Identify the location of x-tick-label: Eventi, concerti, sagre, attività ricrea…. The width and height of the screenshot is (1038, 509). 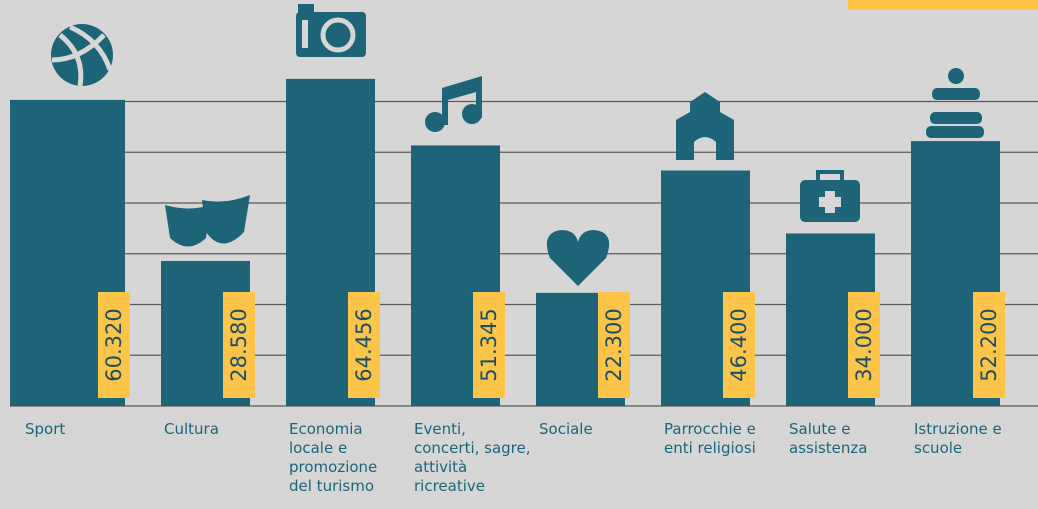
(472, 457).